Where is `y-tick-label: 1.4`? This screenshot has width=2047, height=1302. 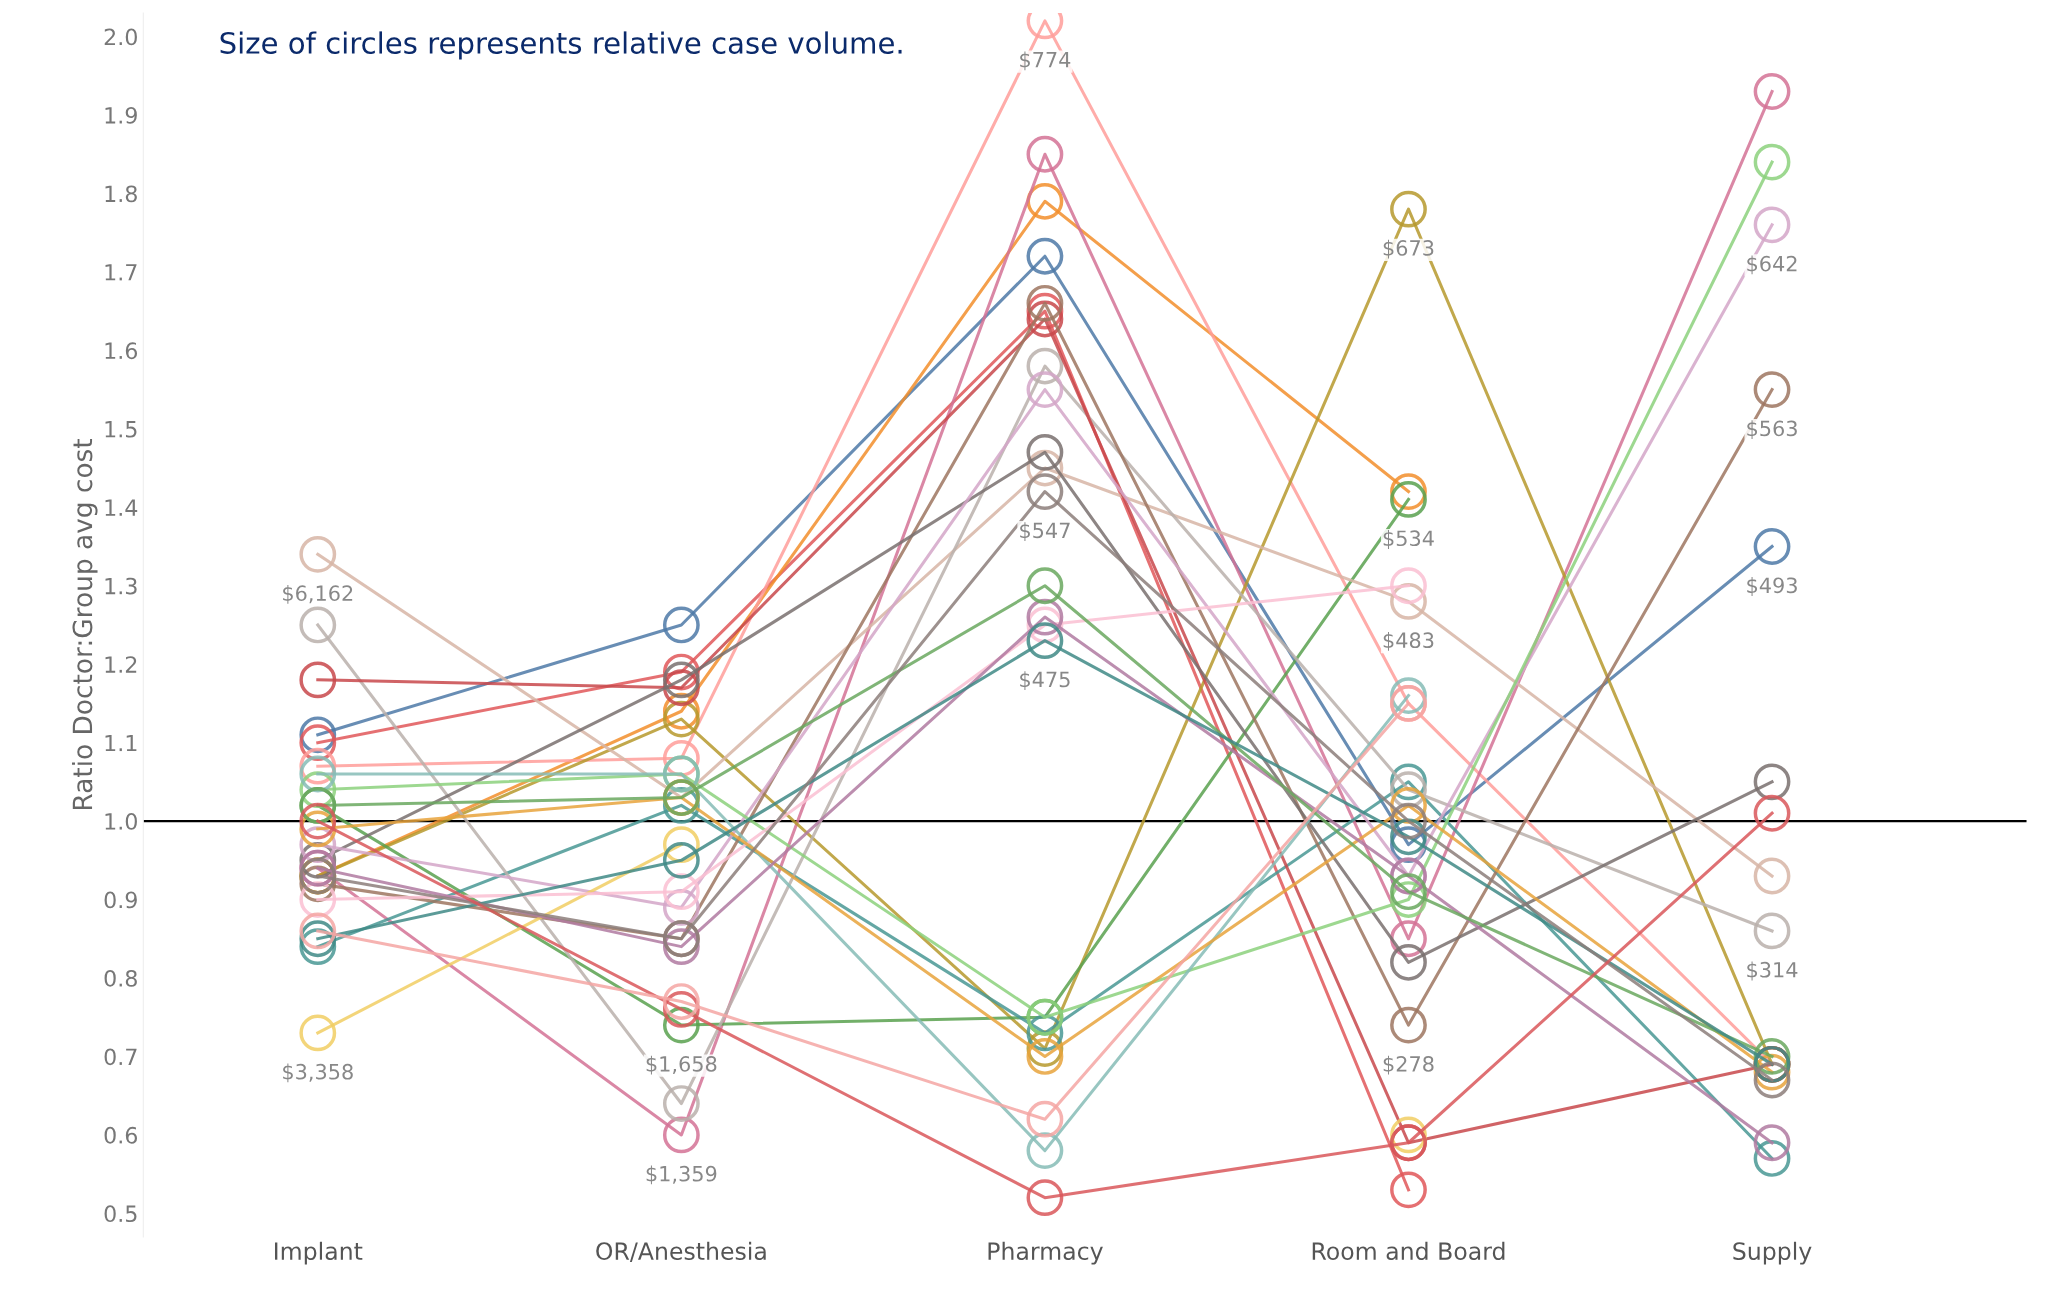 y-tick-label: 1.4 is located at coordinates (121, 507).